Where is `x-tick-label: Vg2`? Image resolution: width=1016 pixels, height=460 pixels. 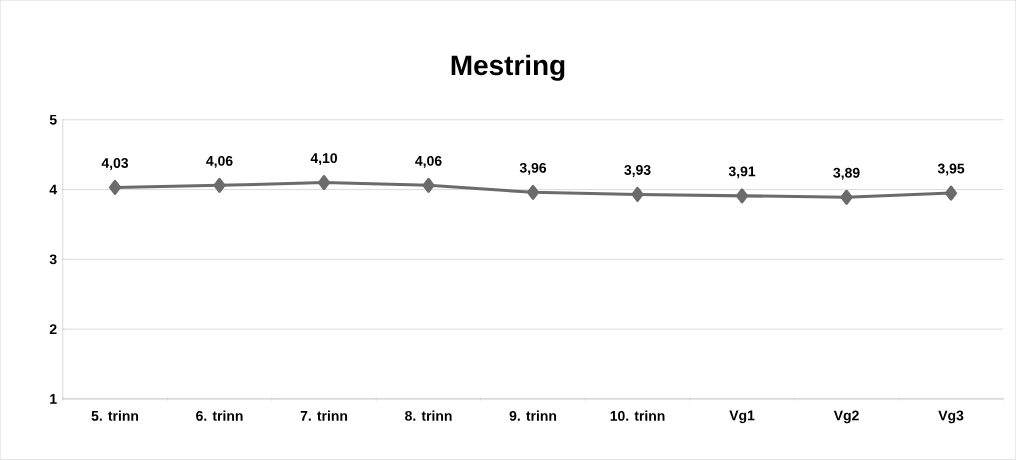
x-tick-label: Vg2 is located at coordinates (846, 417).